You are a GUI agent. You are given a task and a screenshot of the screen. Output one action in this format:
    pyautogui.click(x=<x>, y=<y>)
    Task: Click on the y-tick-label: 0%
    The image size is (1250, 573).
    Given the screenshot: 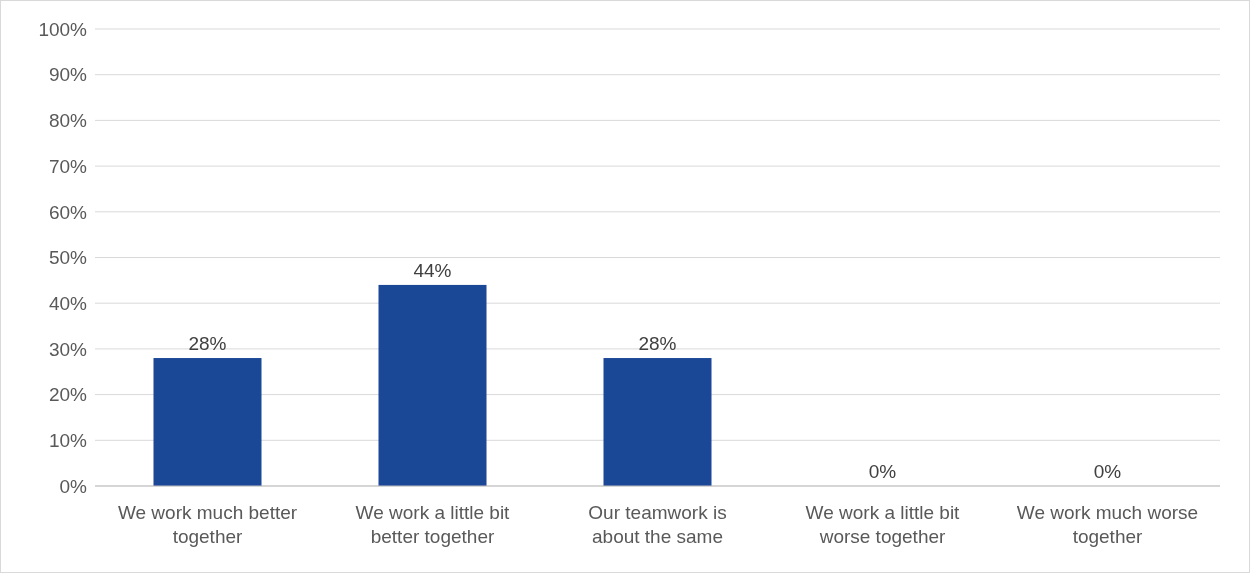 What is the action you would take?
    pyautogui.click(x=73, y=486)
    